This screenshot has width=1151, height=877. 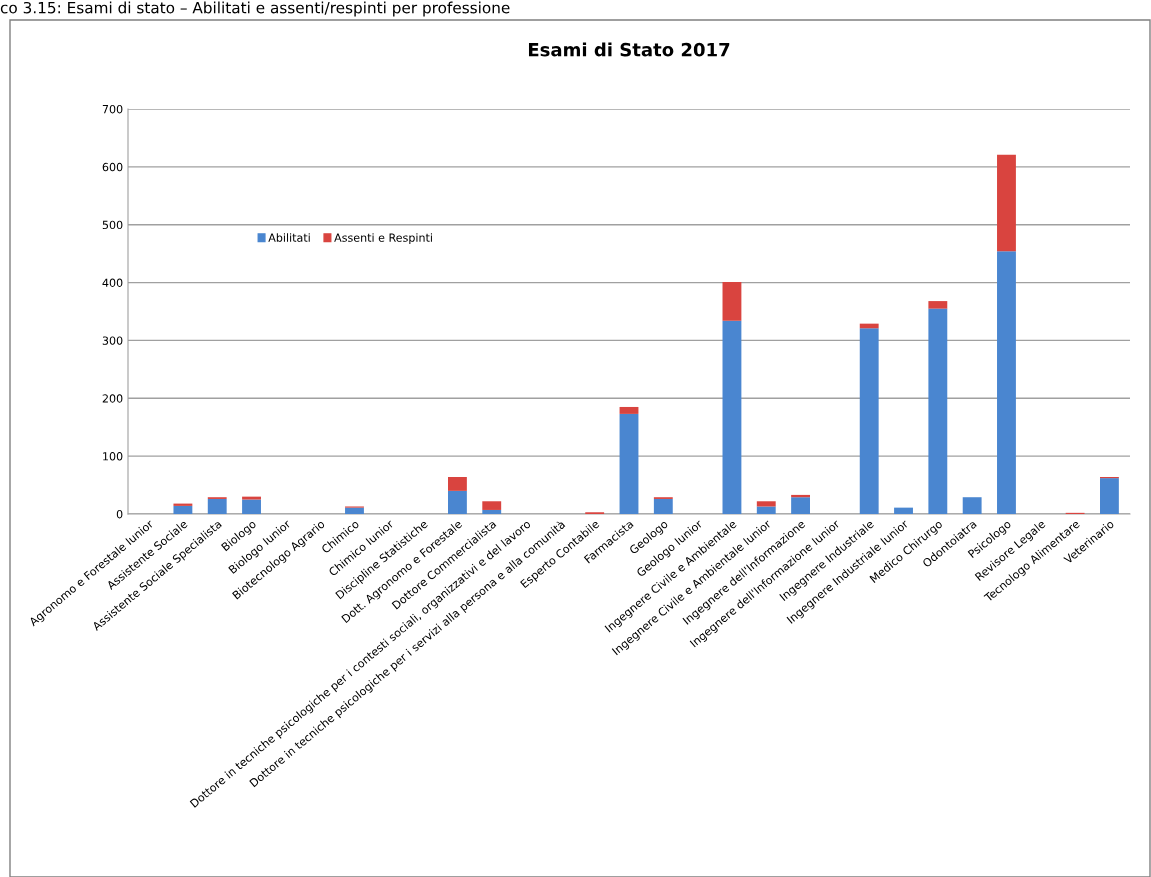 What do you see at coordinates (112, 167) in the screenshot?
I see `y-tick-label: 600` at bounding box center [112, 167].